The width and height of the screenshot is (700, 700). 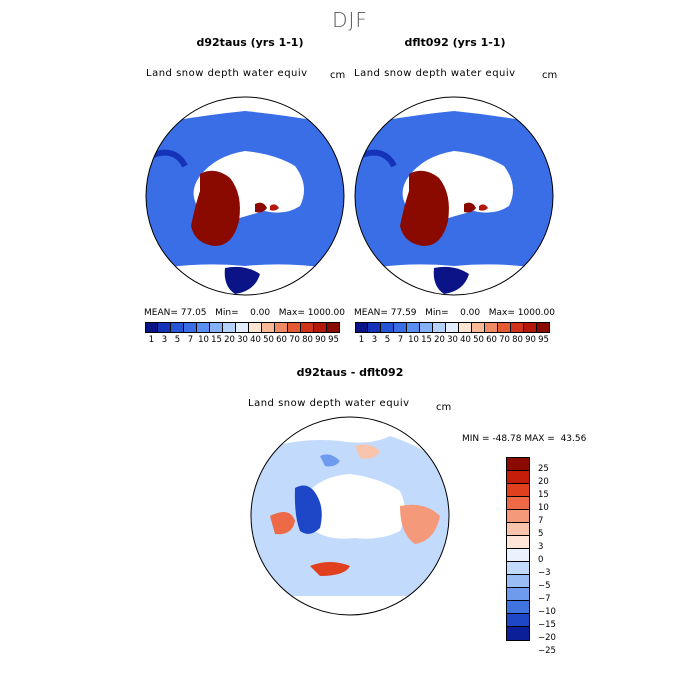 I want to click on left-map-subtitle: Land snow depth water equiv, so click(x=227, y=73).